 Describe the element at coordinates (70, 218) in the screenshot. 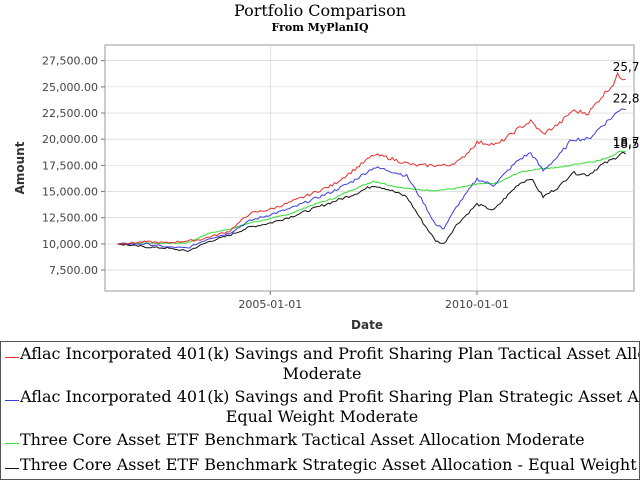

I see `y-tick-label: 12,500.00` at that location.